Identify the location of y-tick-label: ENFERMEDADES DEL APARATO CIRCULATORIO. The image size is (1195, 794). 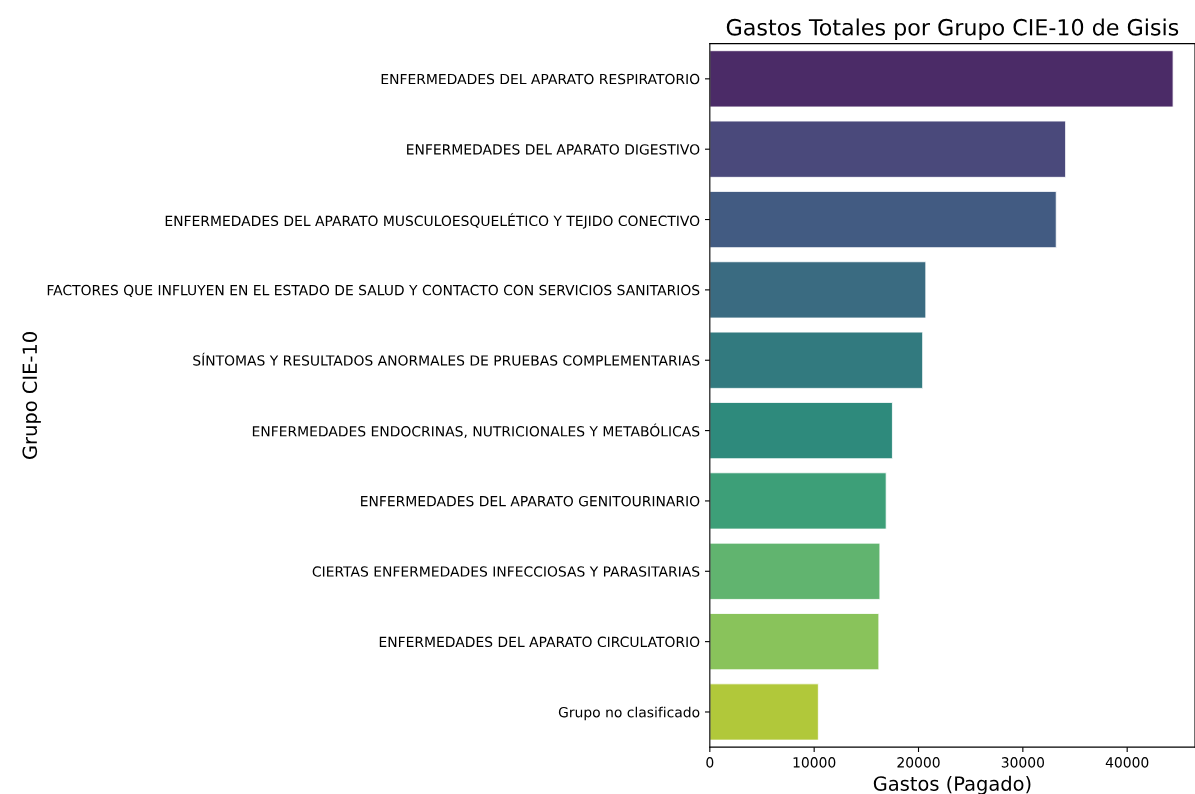
(539, 642).